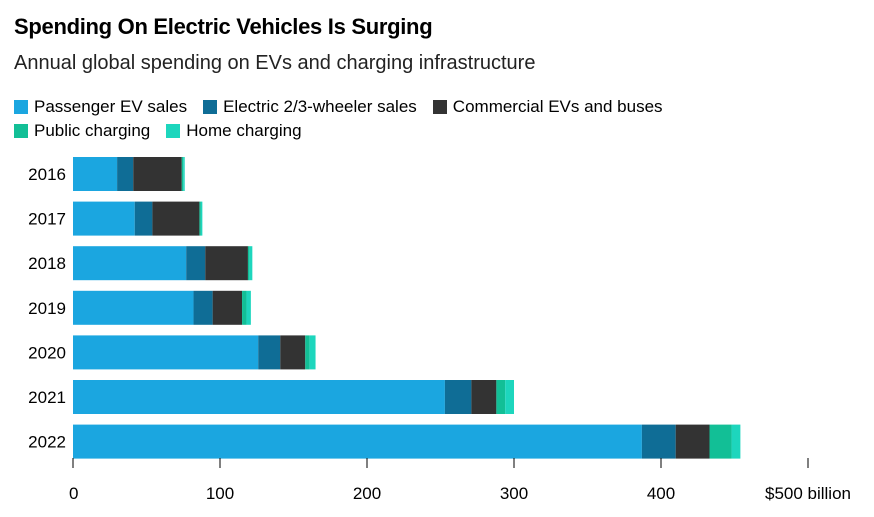  I want to click on chart-title: Spending On Electric Vehicles Is Surging, so click(223, 26).